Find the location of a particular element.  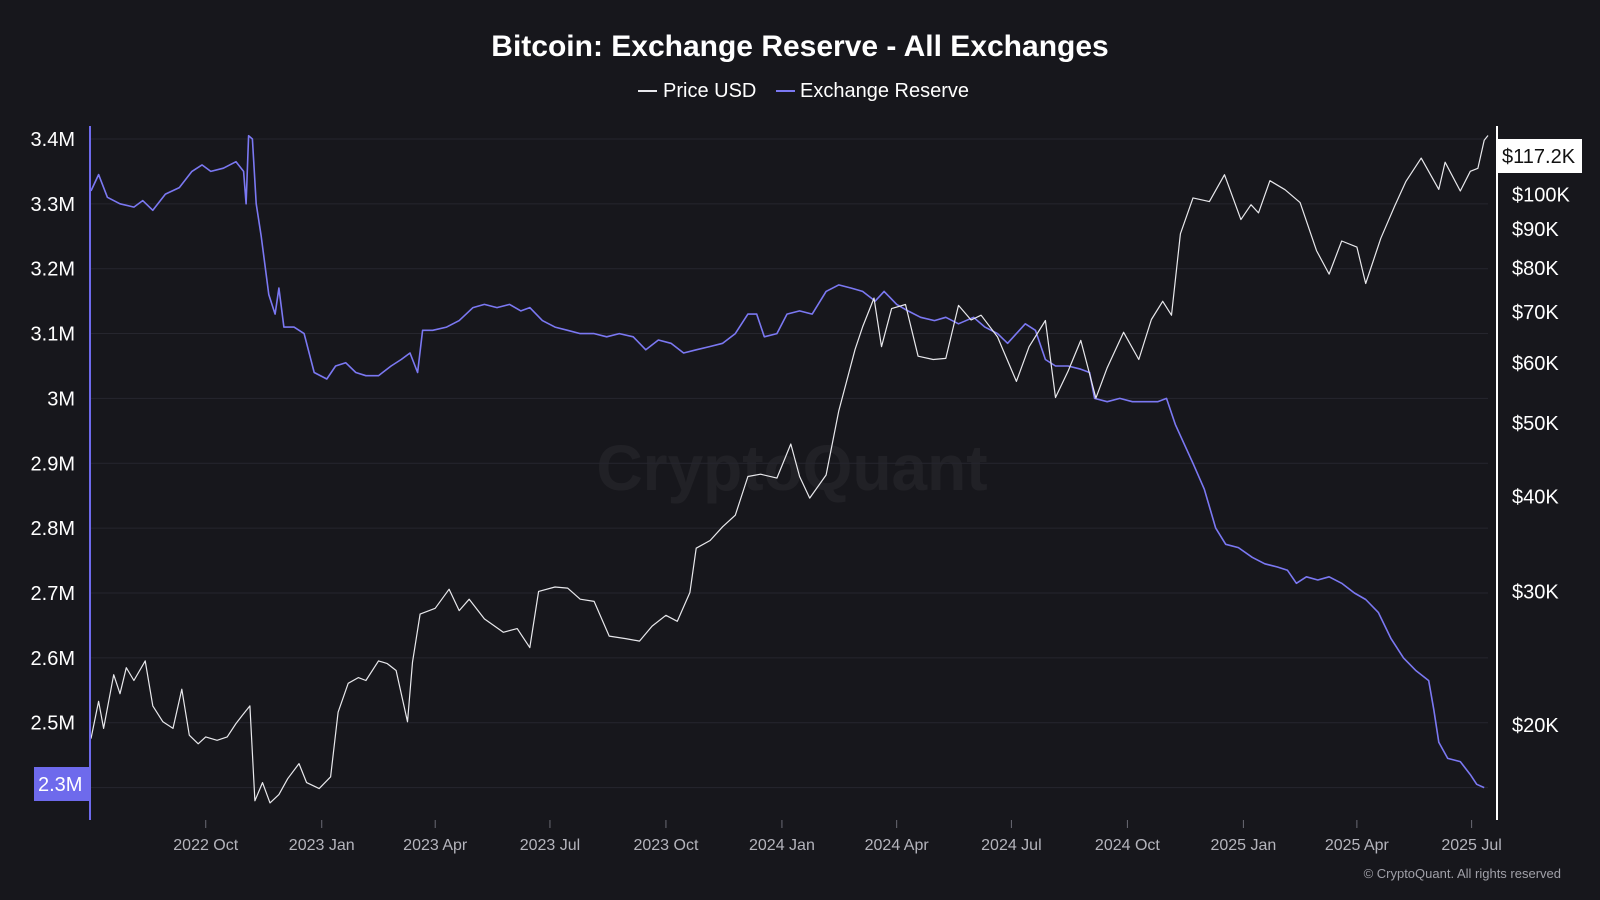

right-tick-label: $60K is located at coordinates (1535, 364).